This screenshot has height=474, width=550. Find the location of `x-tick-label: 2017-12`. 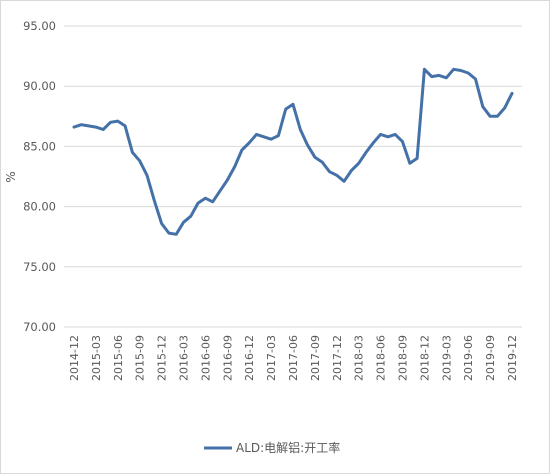

x-tick-label: 2017-12 is located at coordinates (337, 358).